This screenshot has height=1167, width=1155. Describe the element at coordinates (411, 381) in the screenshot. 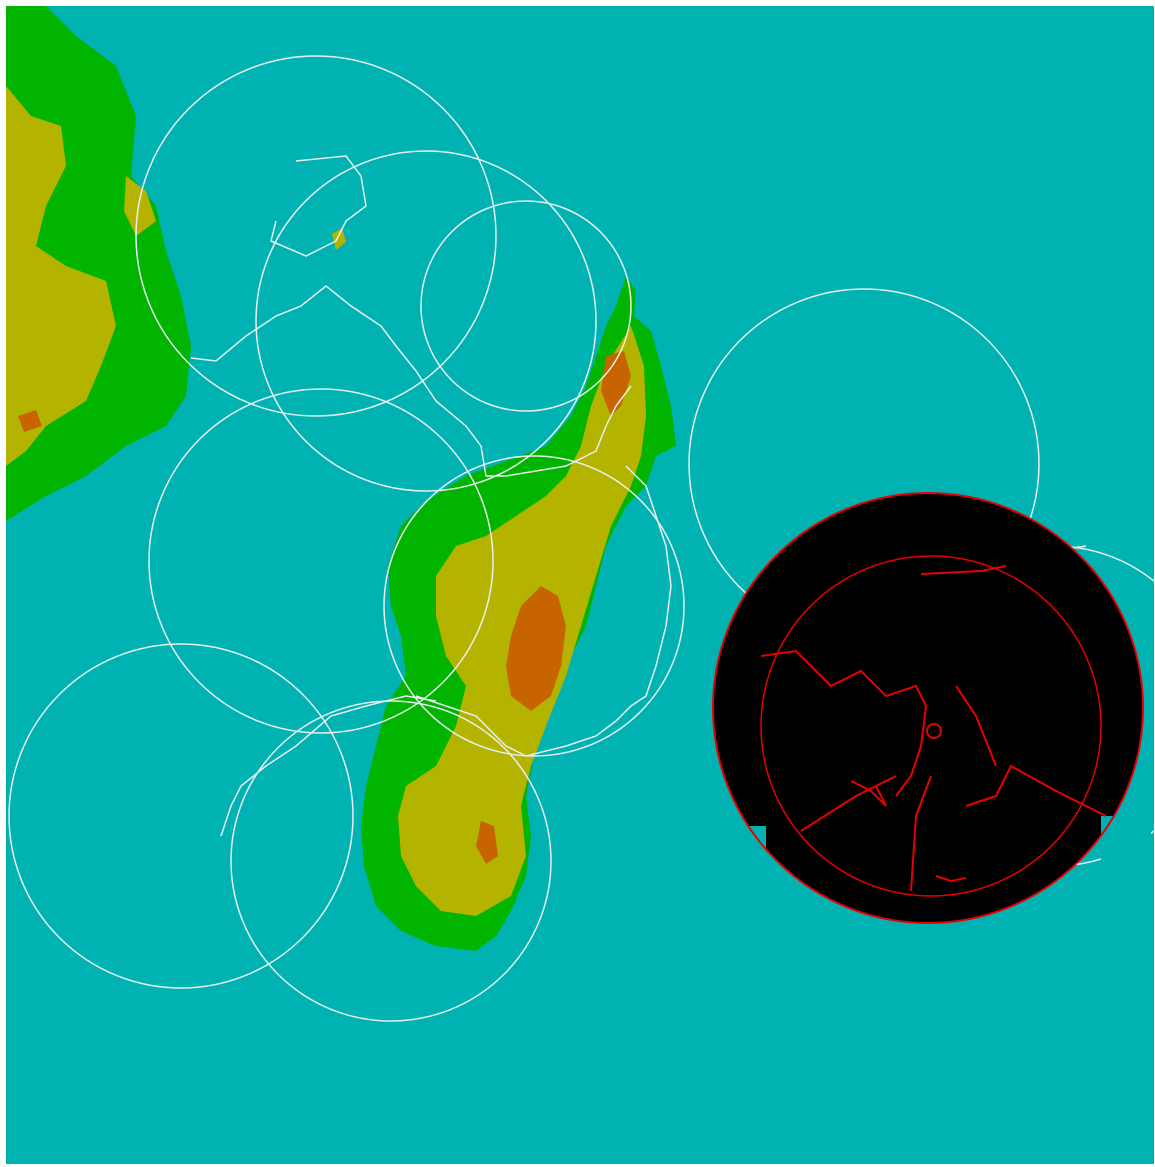

I see `coverage-boundary-north` at that location.